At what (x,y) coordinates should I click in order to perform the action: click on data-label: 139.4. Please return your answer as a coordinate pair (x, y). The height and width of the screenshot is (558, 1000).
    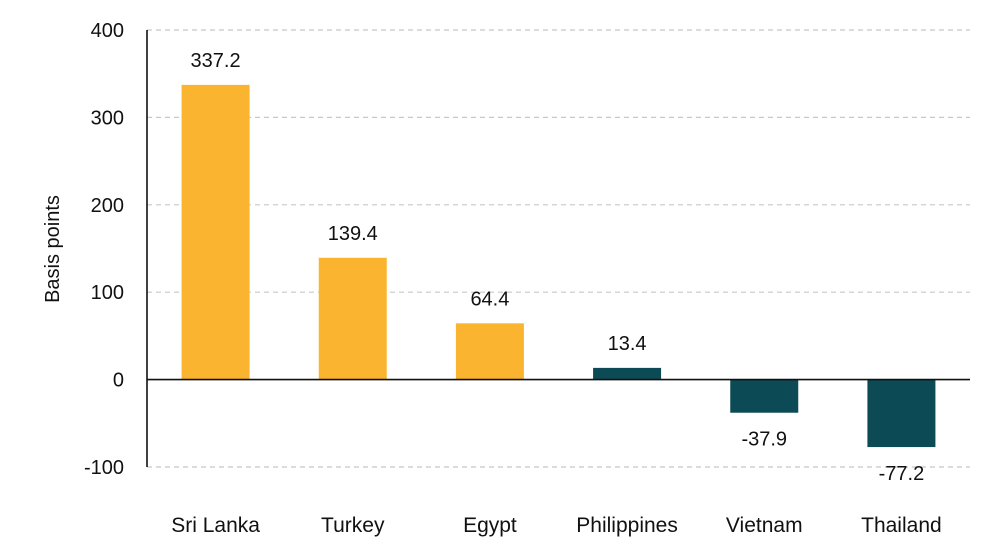
    Looking at the image, I should click on (353, 234).